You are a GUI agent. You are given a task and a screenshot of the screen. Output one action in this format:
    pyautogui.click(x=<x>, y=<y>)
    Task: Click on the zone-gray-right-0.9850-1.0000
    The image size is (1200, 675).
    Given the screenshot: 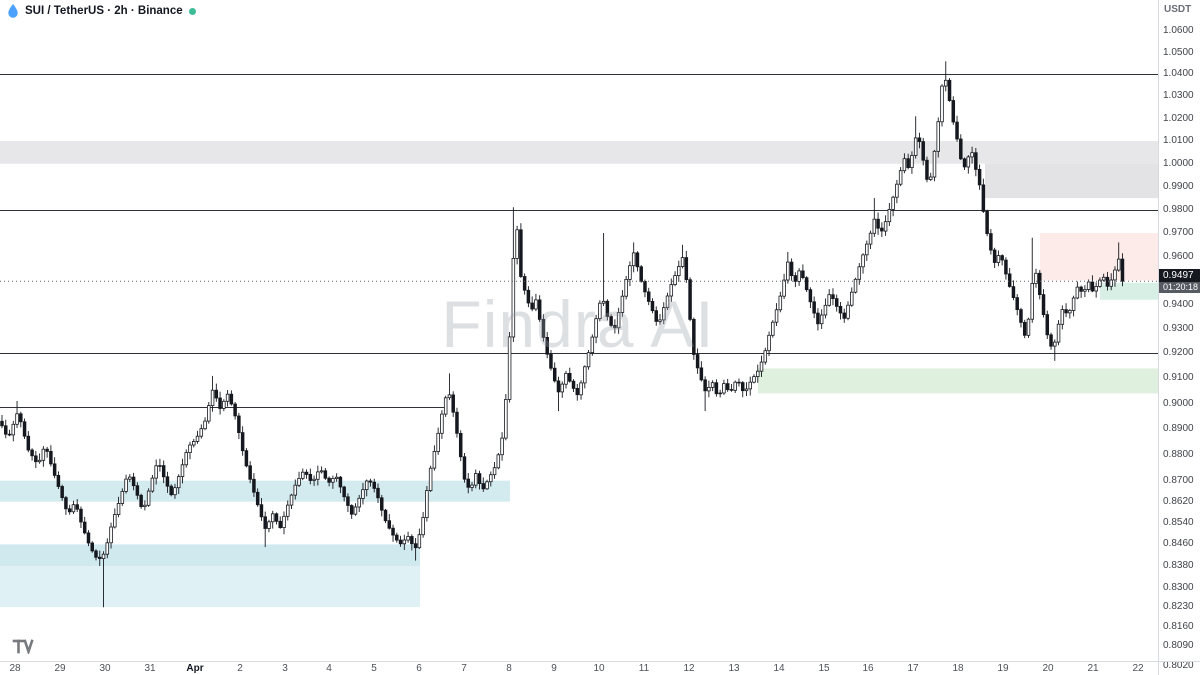 What is the action you would take?
    pyautogui.click(x=1071, y=181)
    